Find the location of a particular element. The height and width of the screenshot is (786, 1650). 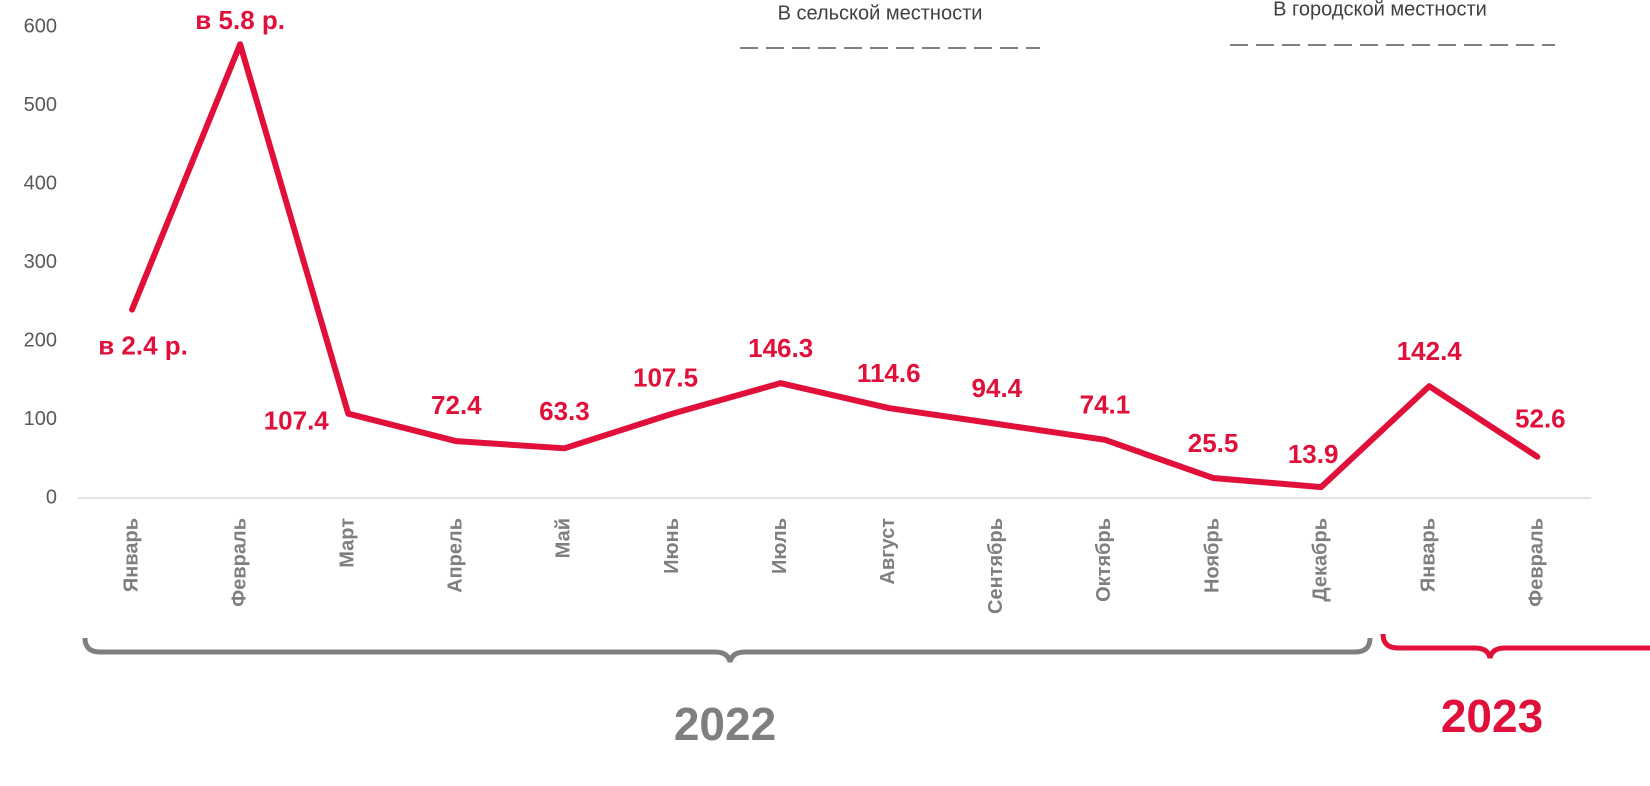

value-label: 63.3 is located at coordinates (564, 411).